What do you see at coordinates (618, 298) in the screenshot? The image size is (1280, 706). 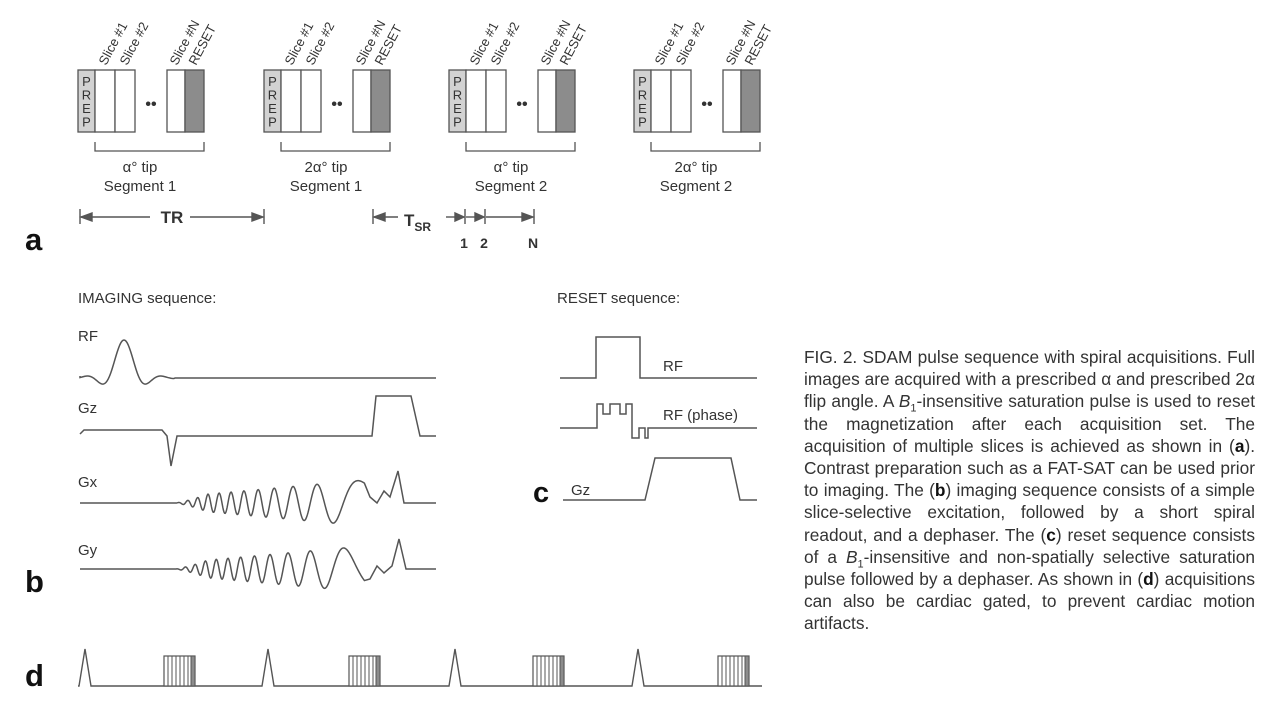 I see `reset-sequence-title: RESET sequence:` at bounding box center [618, 298].